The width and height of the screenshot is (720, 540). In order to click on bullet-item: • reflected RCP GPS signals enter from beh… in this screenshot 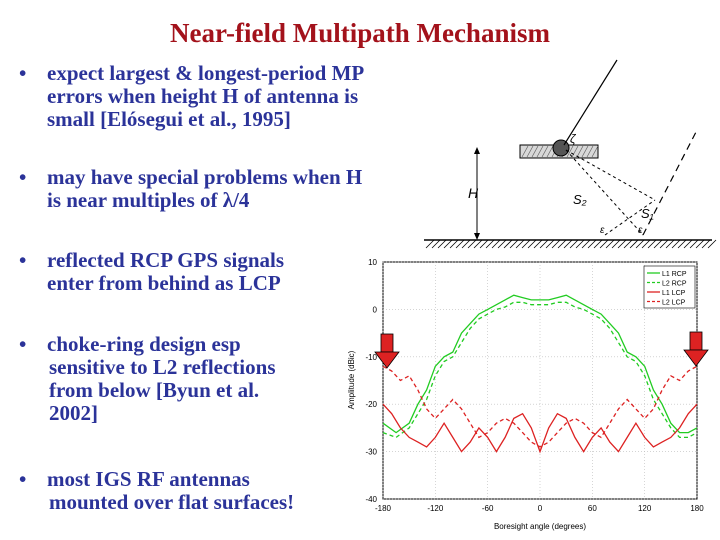, I will do `click(152, 271)`.